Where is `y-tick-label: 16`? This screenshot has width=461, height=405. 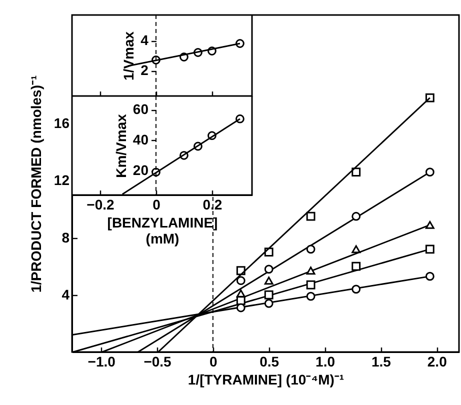 y-tick-label: 16 is located at coordinates (62, 123).